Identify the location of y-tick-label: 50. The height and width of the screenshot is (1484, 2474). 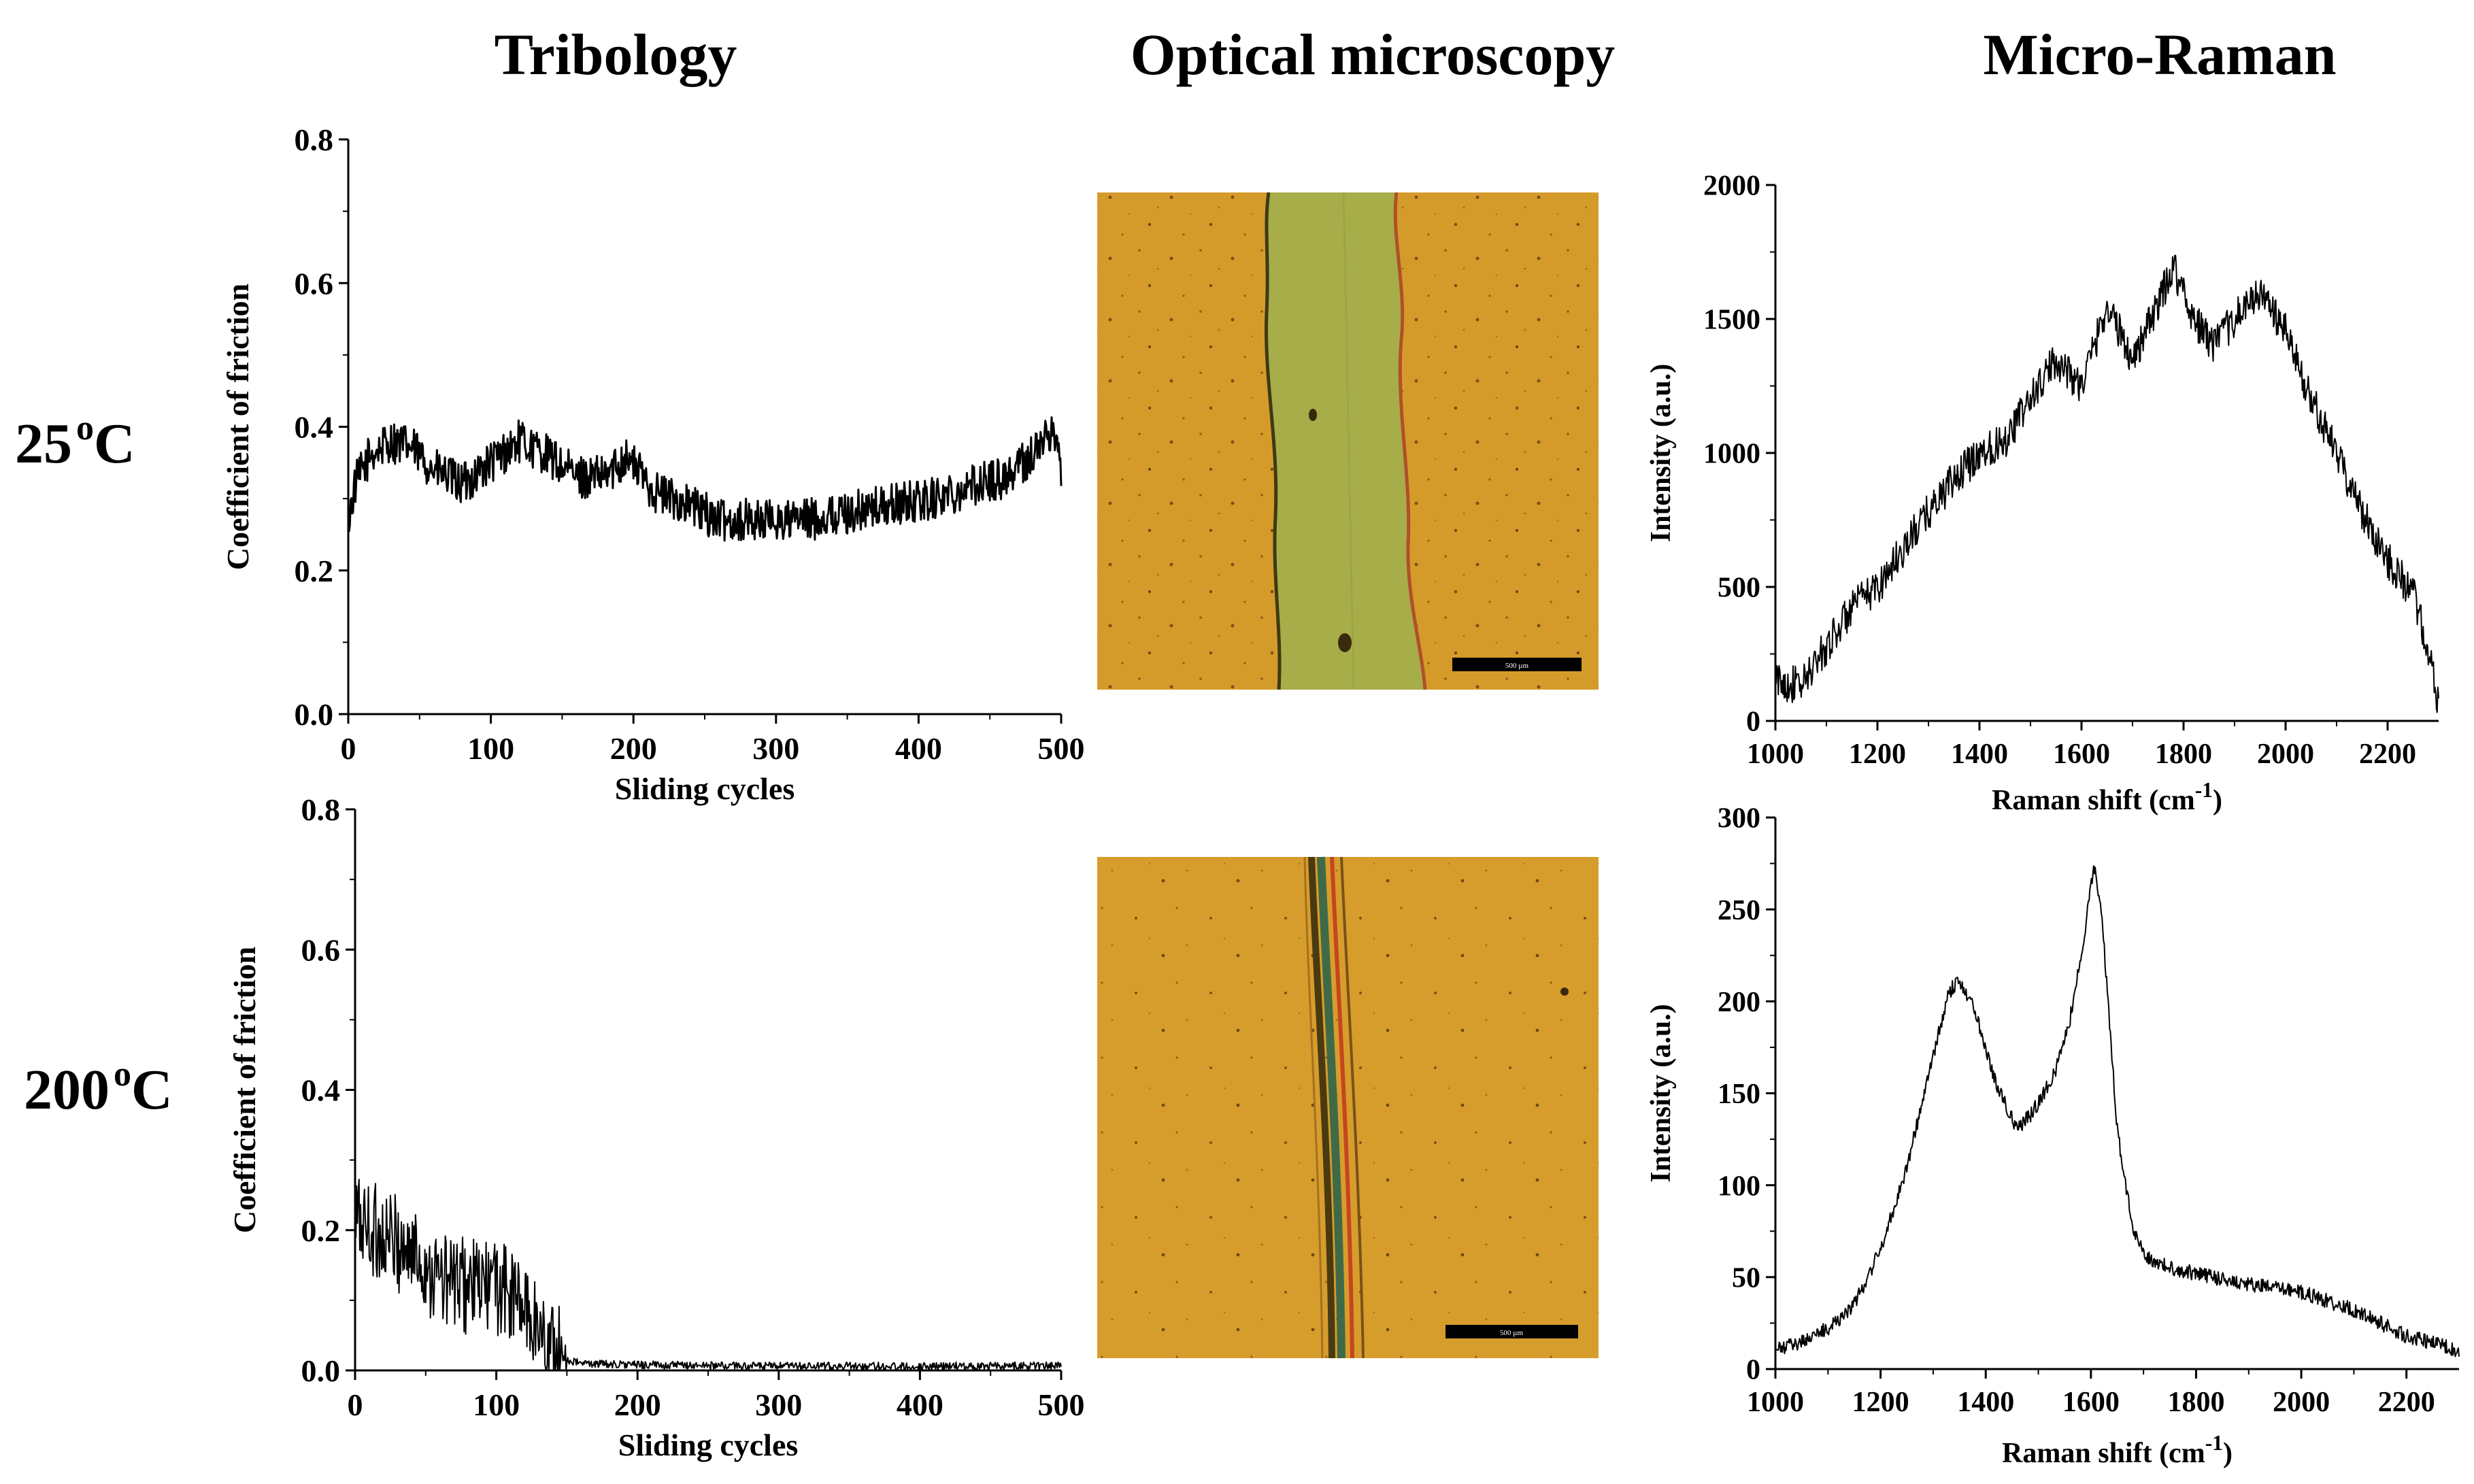
(1746, 1278).